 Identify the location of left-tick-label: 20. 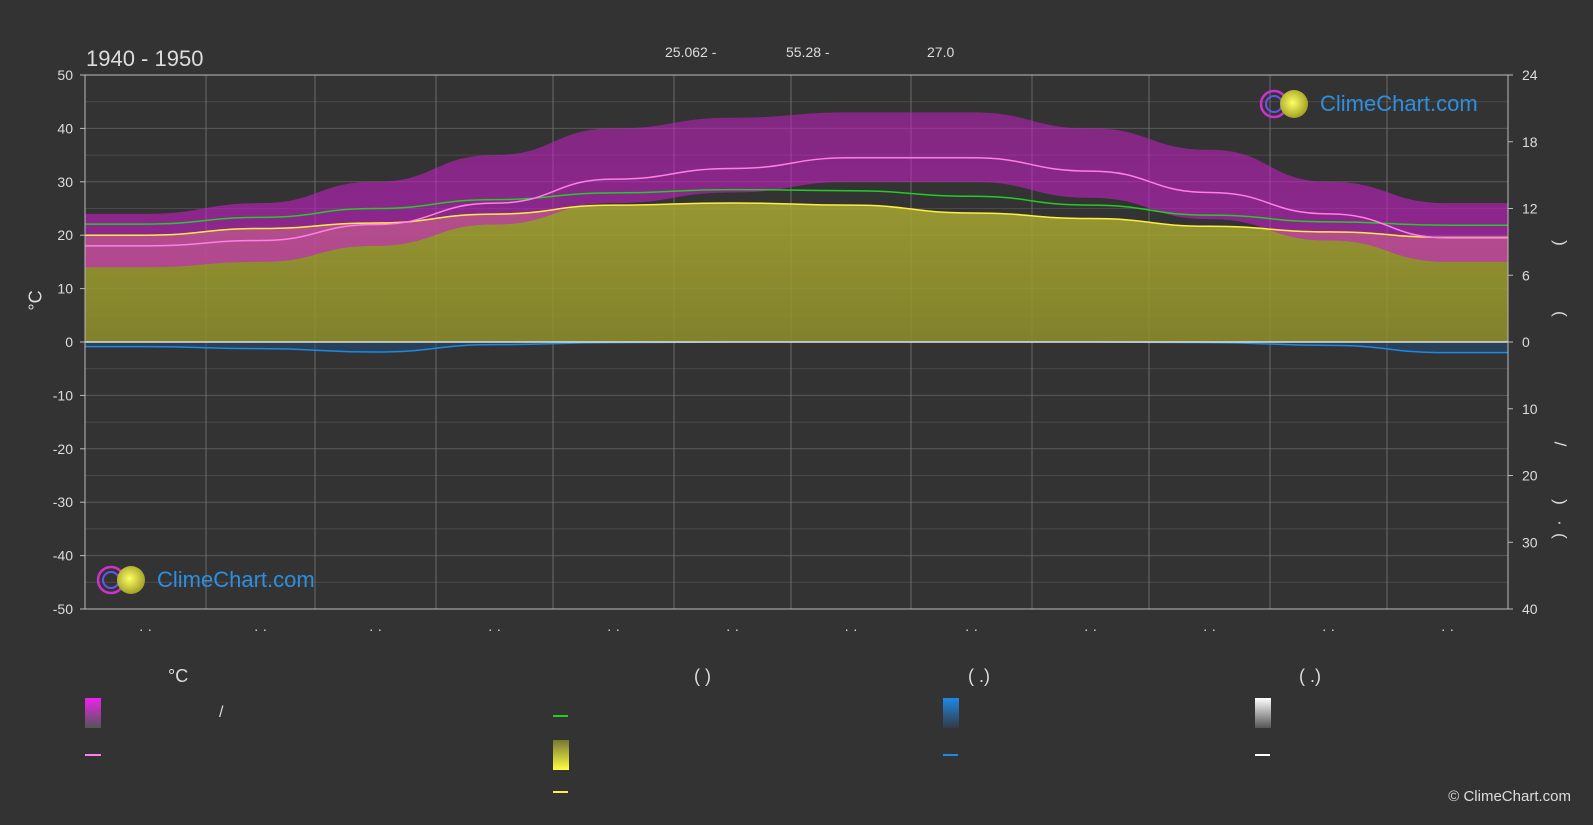
(65, 235).